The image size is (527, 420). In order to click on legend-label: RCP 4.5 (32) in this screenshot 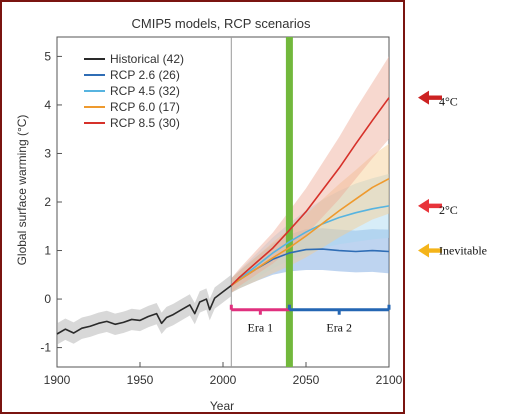, I will do `click(145, 91)`.